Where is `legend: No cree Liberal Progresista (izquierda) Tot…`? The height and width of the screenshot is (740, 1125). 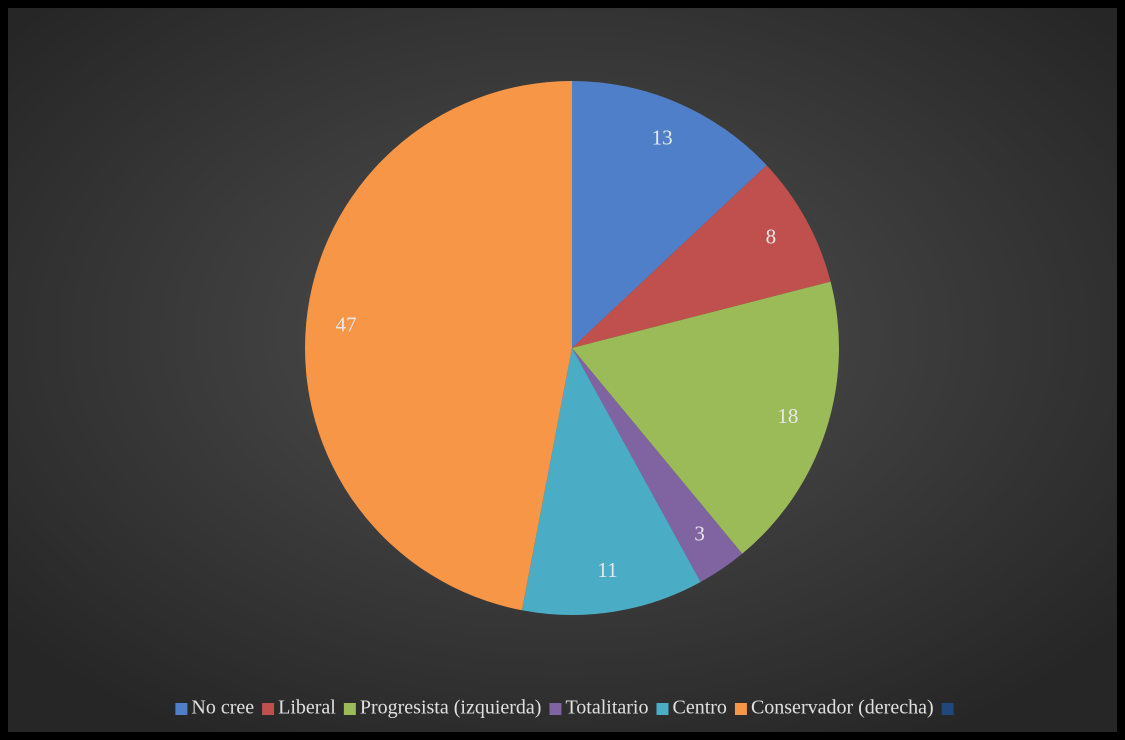
legend: No cree Liberal Progresista (izquierda) Tot… is located at coordinates (564, 708).